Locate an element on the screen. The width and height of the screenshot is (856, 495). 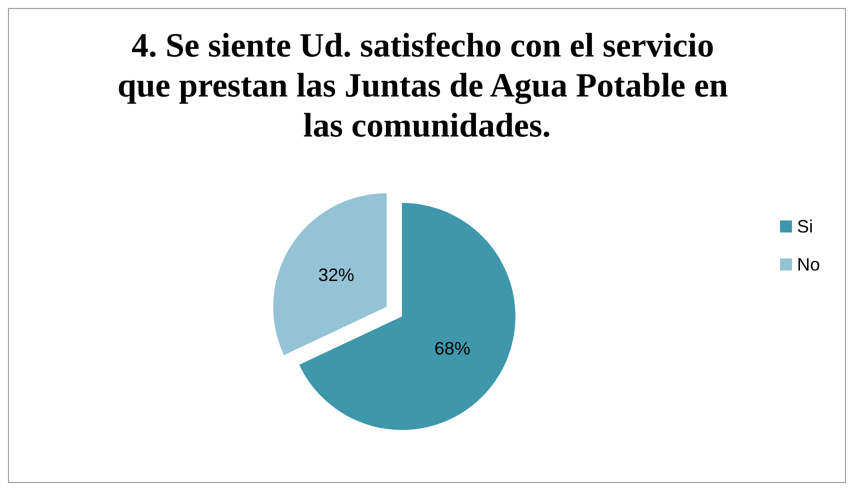
data-label: 68% is located at coordinates (452, 348).